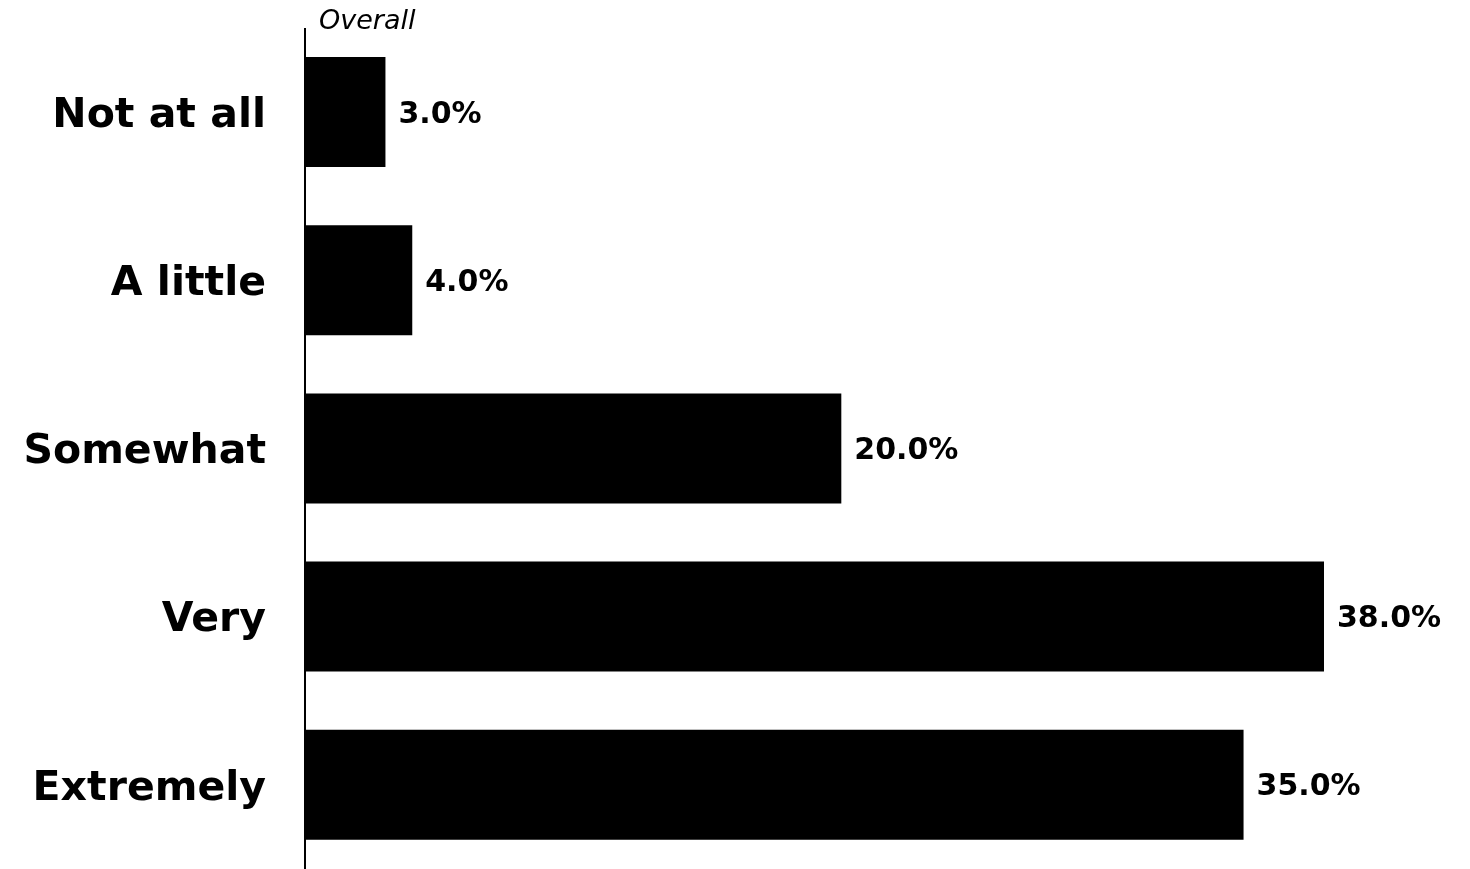 The image size is (1470, 869). I want to click on chart-title: Overall, so click(367, 20).